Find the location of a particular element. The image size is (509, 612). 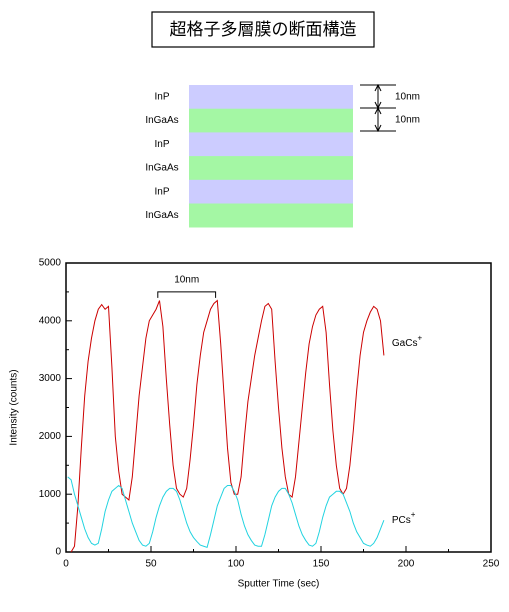

y-tick-label: 2000 is located at coordinates (50, 436).